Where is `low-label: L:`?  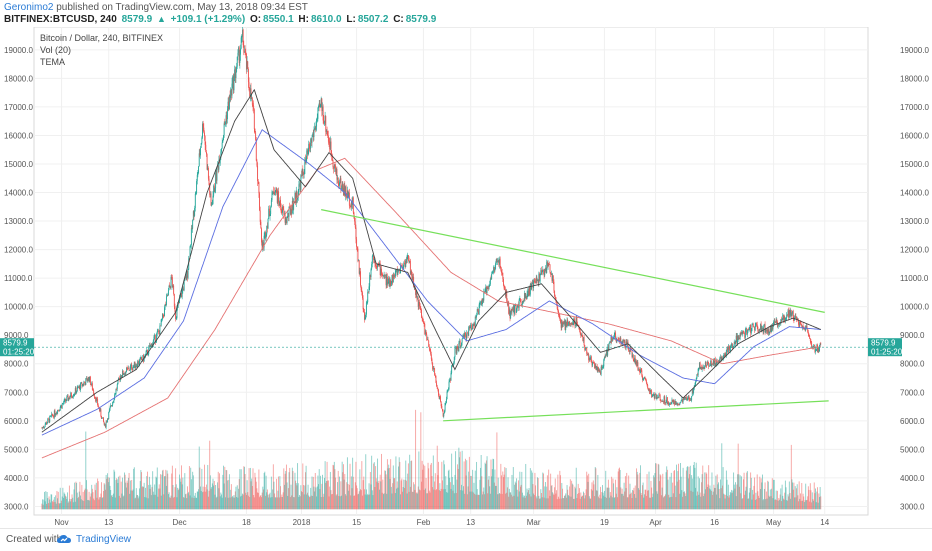 low-label: L: is located at coordinates (351, 19).